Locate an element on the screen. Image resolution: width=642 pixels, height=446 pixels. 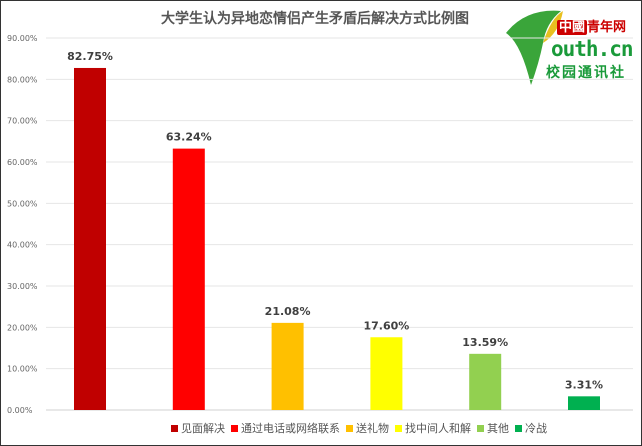
logo-line1: 中國 青年网 is located at coordinates (592, 27).